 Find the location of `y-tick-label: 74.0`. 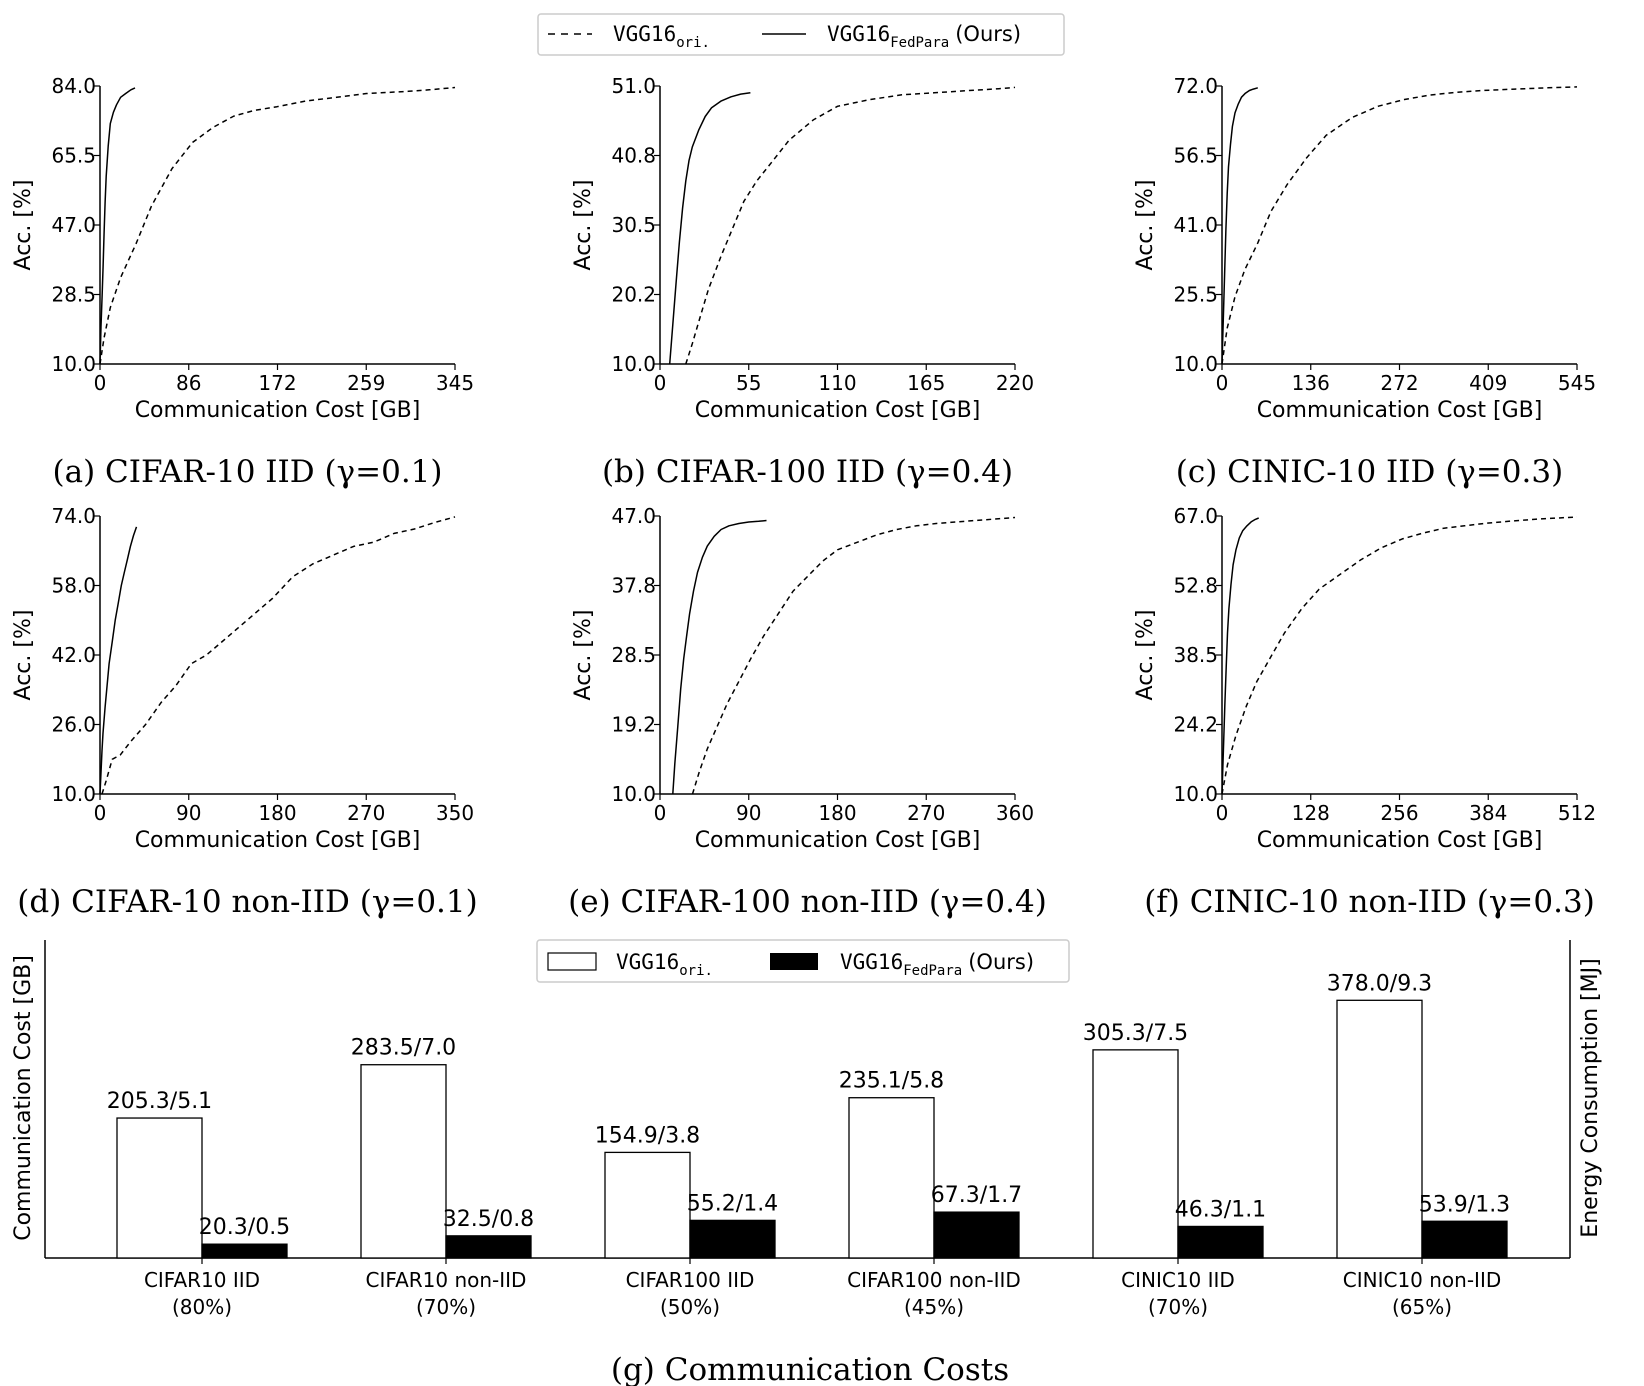

y-tick-label: 74.0 is located at coordinates (73, 516).